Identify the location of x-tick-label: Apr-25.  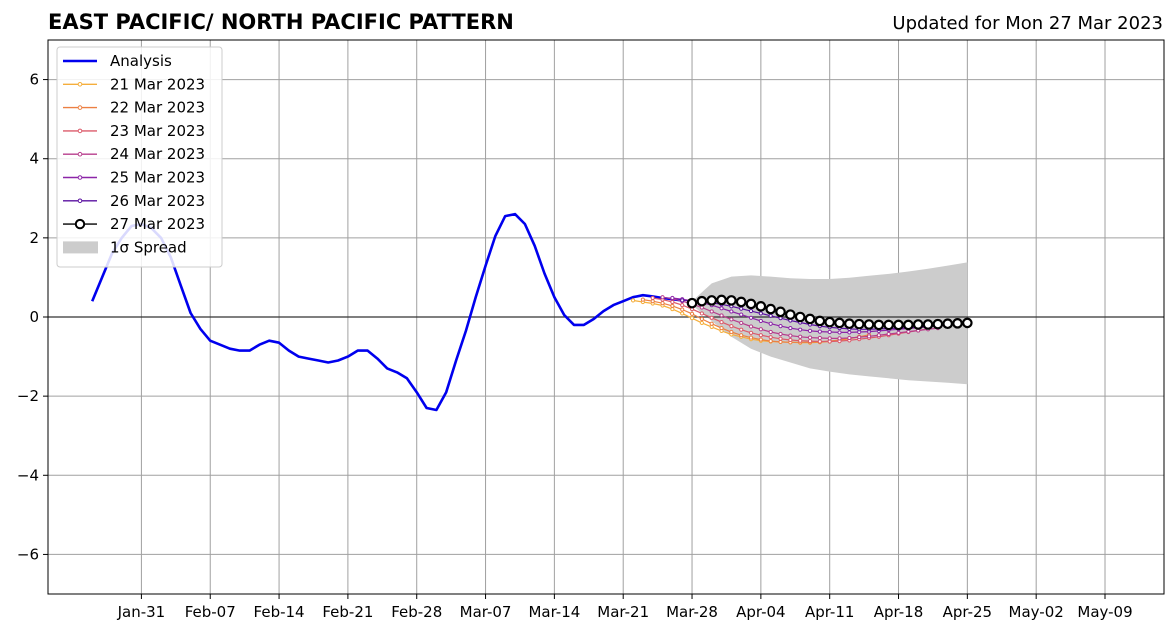
(968, 612).